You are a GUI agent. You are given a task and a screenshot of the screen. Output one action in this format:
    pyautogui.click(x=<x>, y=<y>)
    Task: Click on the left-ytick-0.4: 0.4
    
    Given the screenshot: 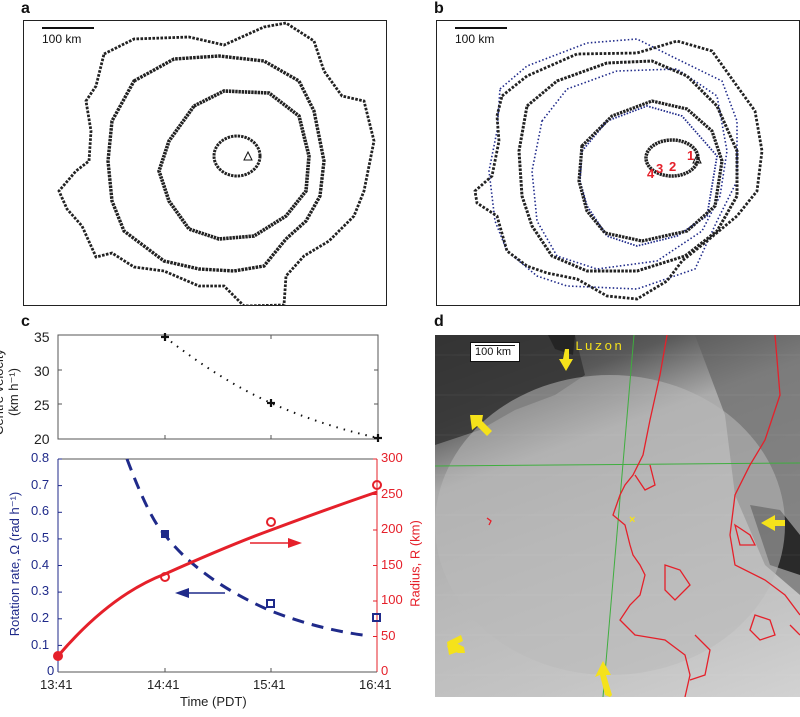 What is the action you would take?
    pyautogui.click(x=40, y=564)
    